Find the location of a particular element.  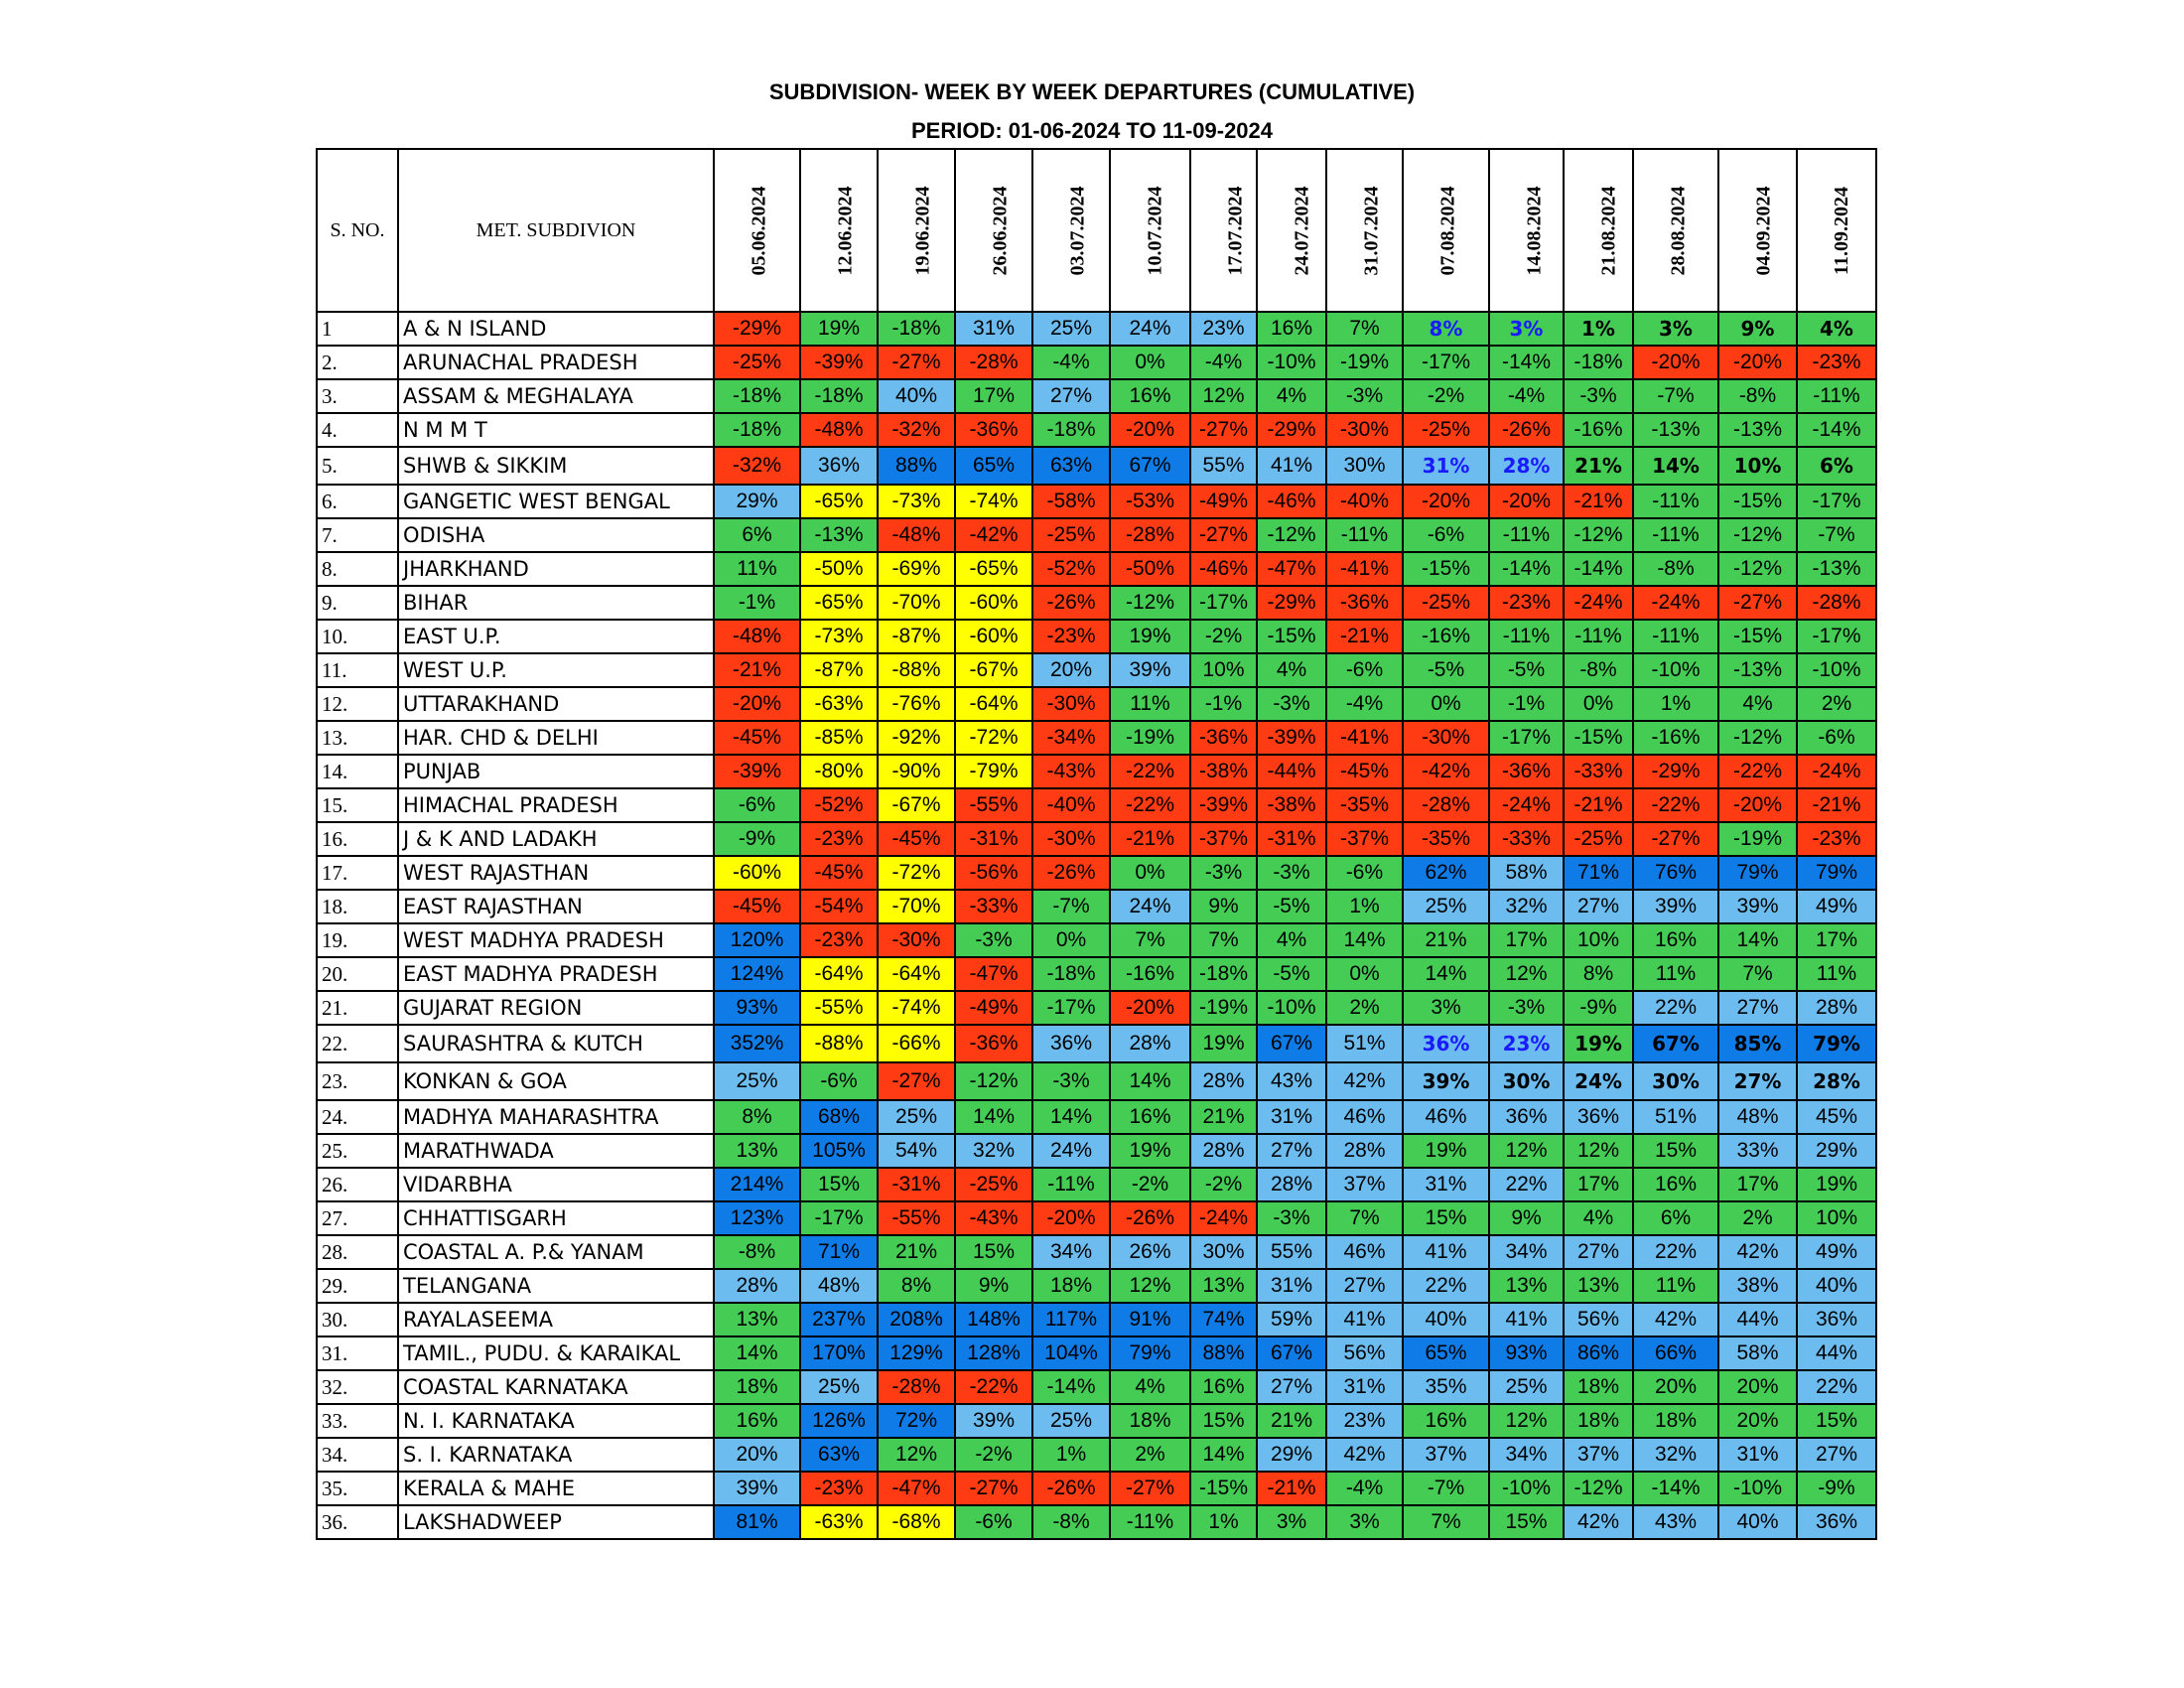

departure-value-cell: -3% is located at coordinates (1364, 396).